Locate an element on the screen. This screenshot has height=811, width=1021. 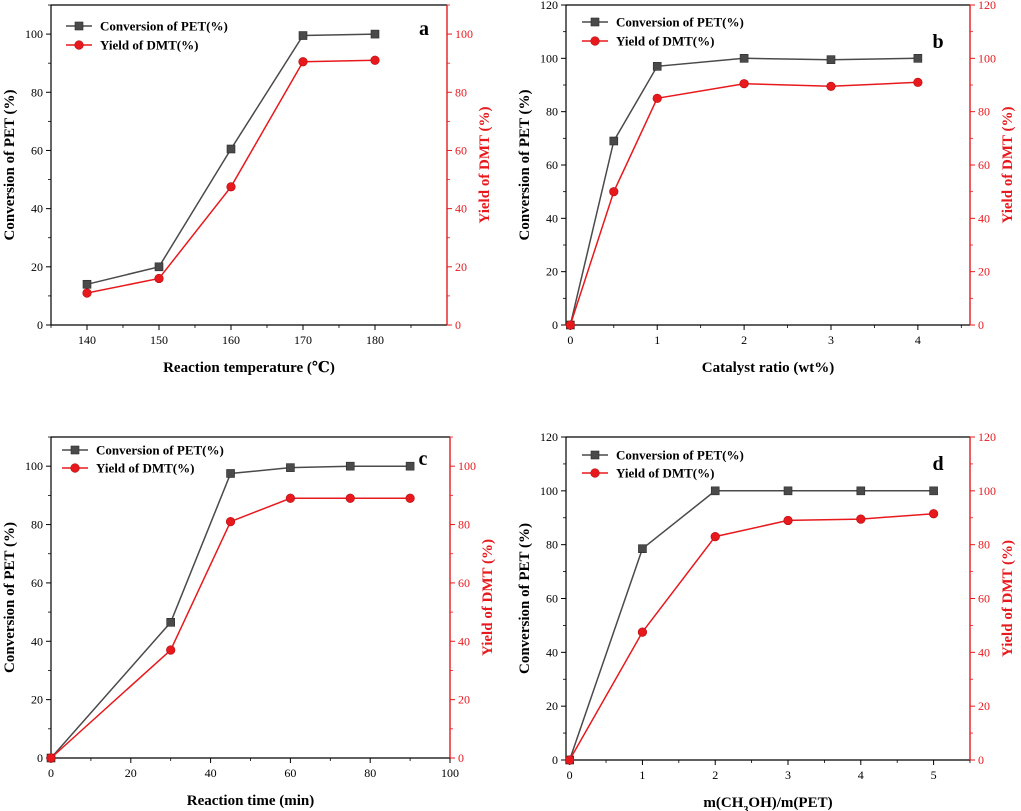
panel-d-x-tick-label: 5 is located at coordinates (934, 775).